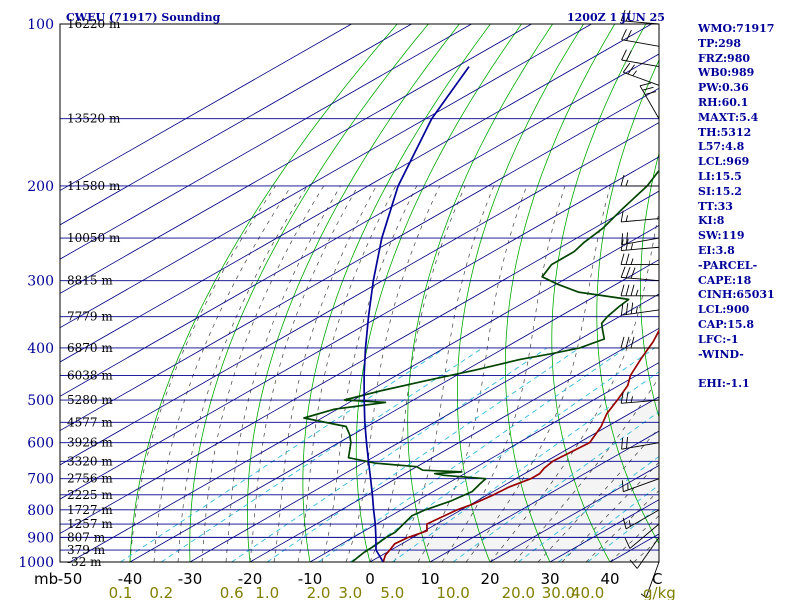 Image resolution: width=800 pixels, height=600 pixels. I want to click on height-label: 807 m, so click(86, 537).